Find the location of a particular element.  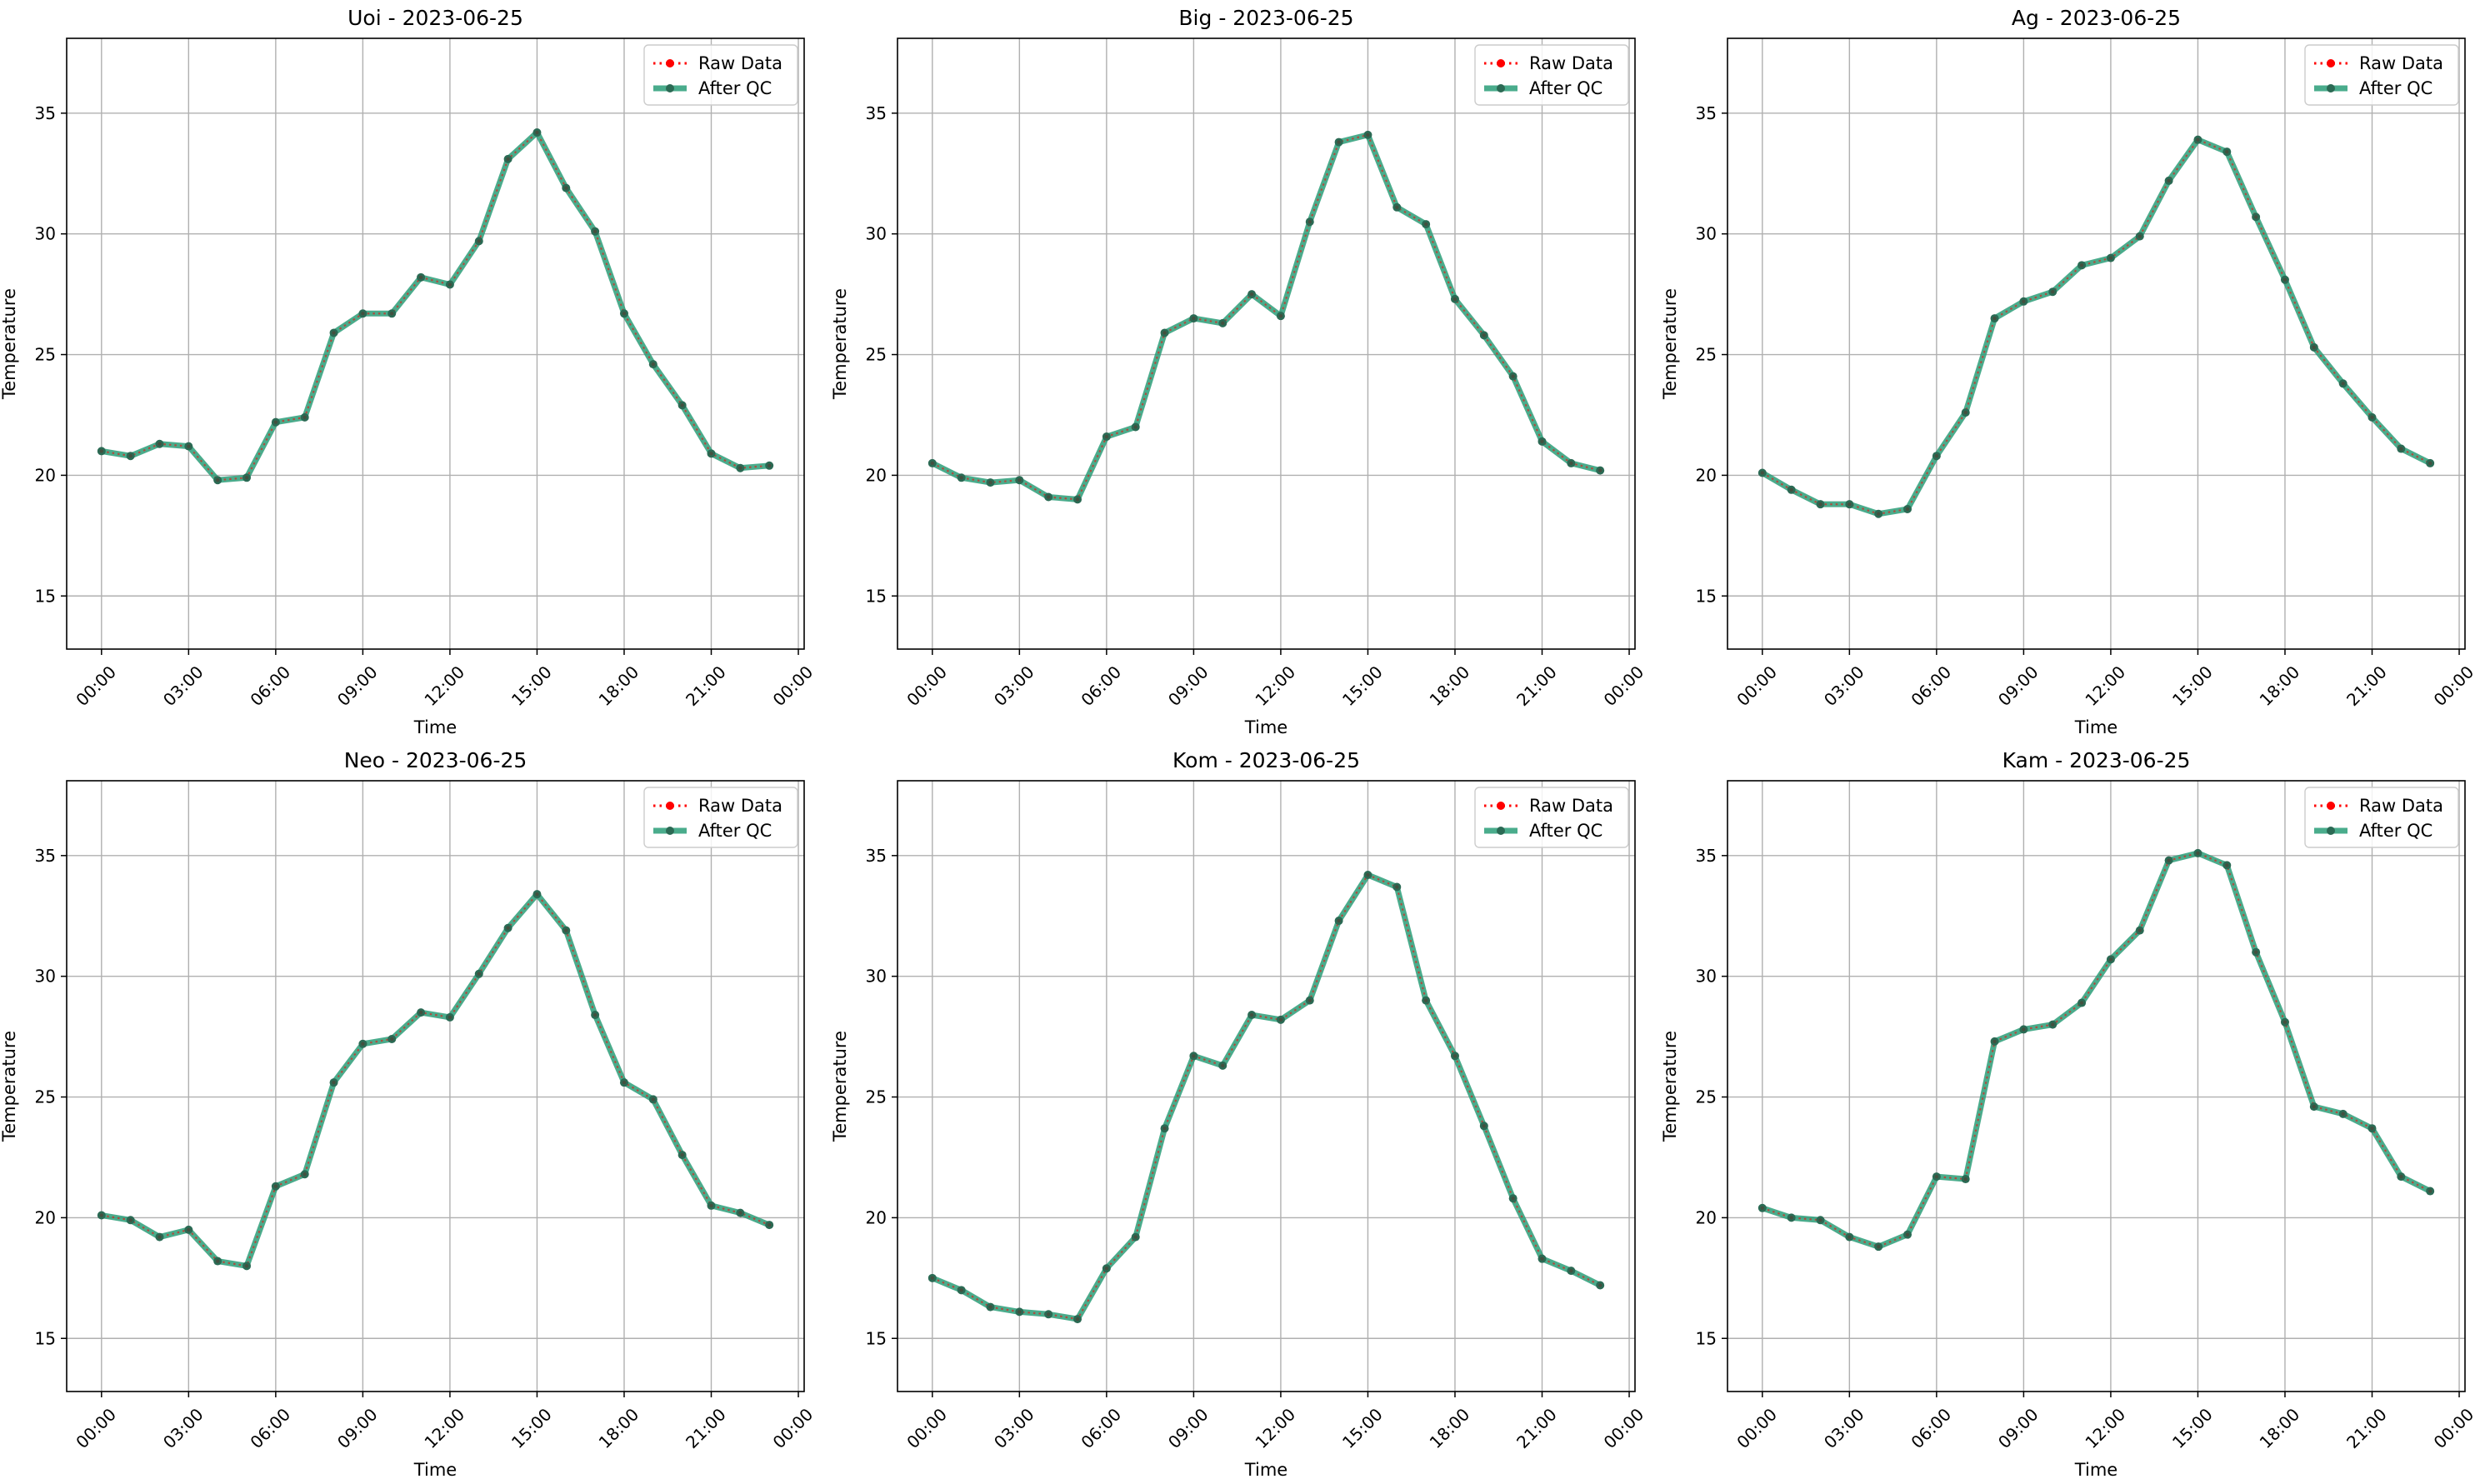

x-tick-label: 12:00 is located at coordinates (2105, 1428).